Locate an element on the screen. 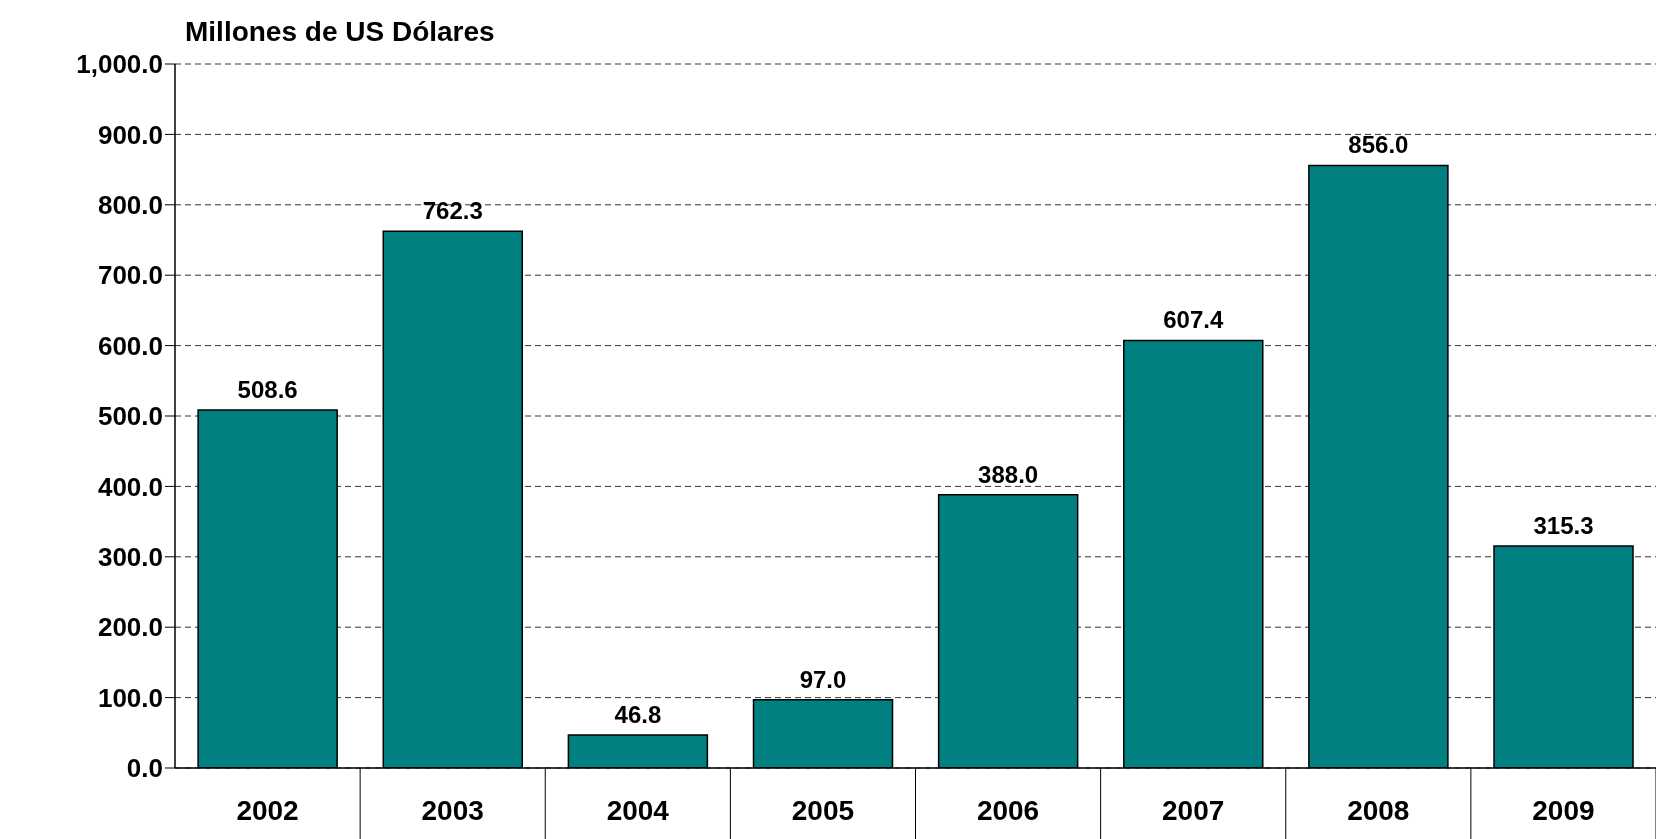 Image resolution: width=1656 pixels, height=839 pixels. data-label: 607.4 is located at coordinates (1193, 320).